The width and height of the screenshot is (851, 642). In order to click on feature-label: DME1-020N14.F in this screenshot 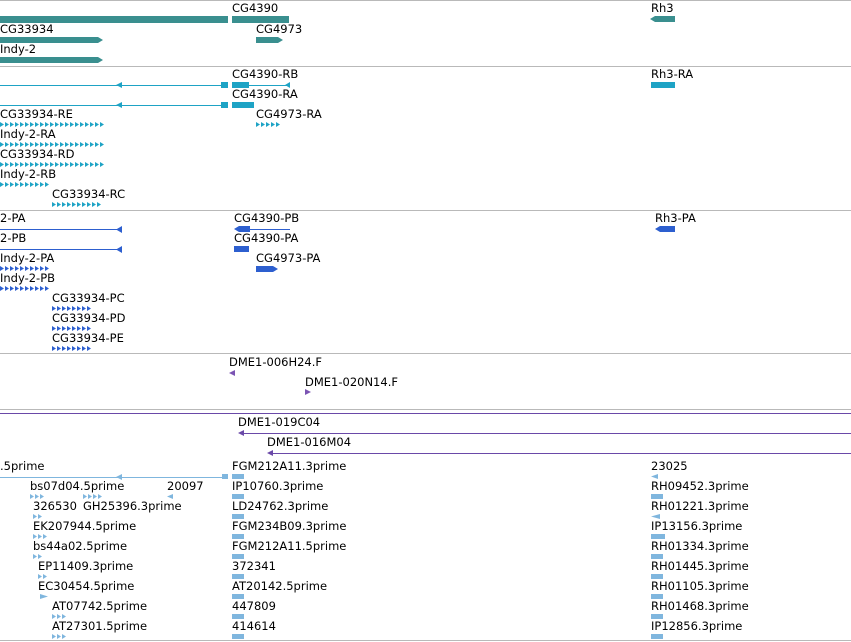, I will do `click(351, 382)`.